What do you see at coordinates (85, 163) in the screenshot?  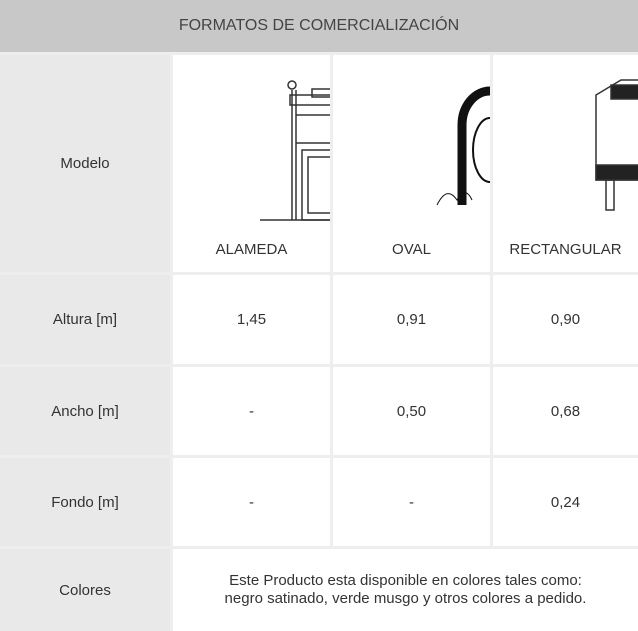 I see `row-label: Modelo` at bounding box center [85, 163].